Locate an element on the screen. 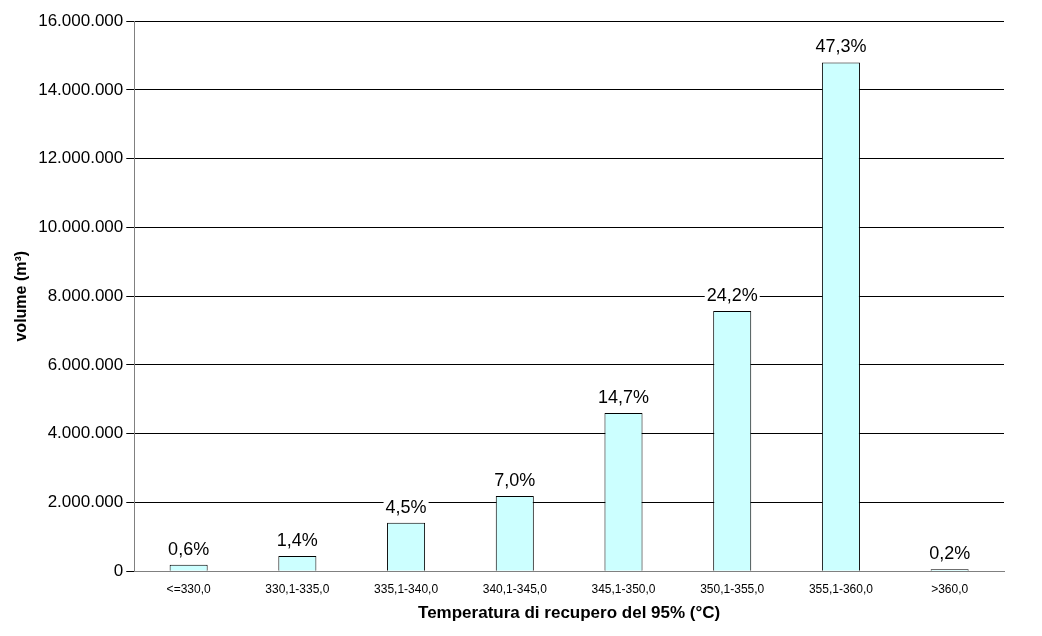 This screenshot has height=636, width=1042. x-tick-label: >360,0 is located at coordinates (950, 588).